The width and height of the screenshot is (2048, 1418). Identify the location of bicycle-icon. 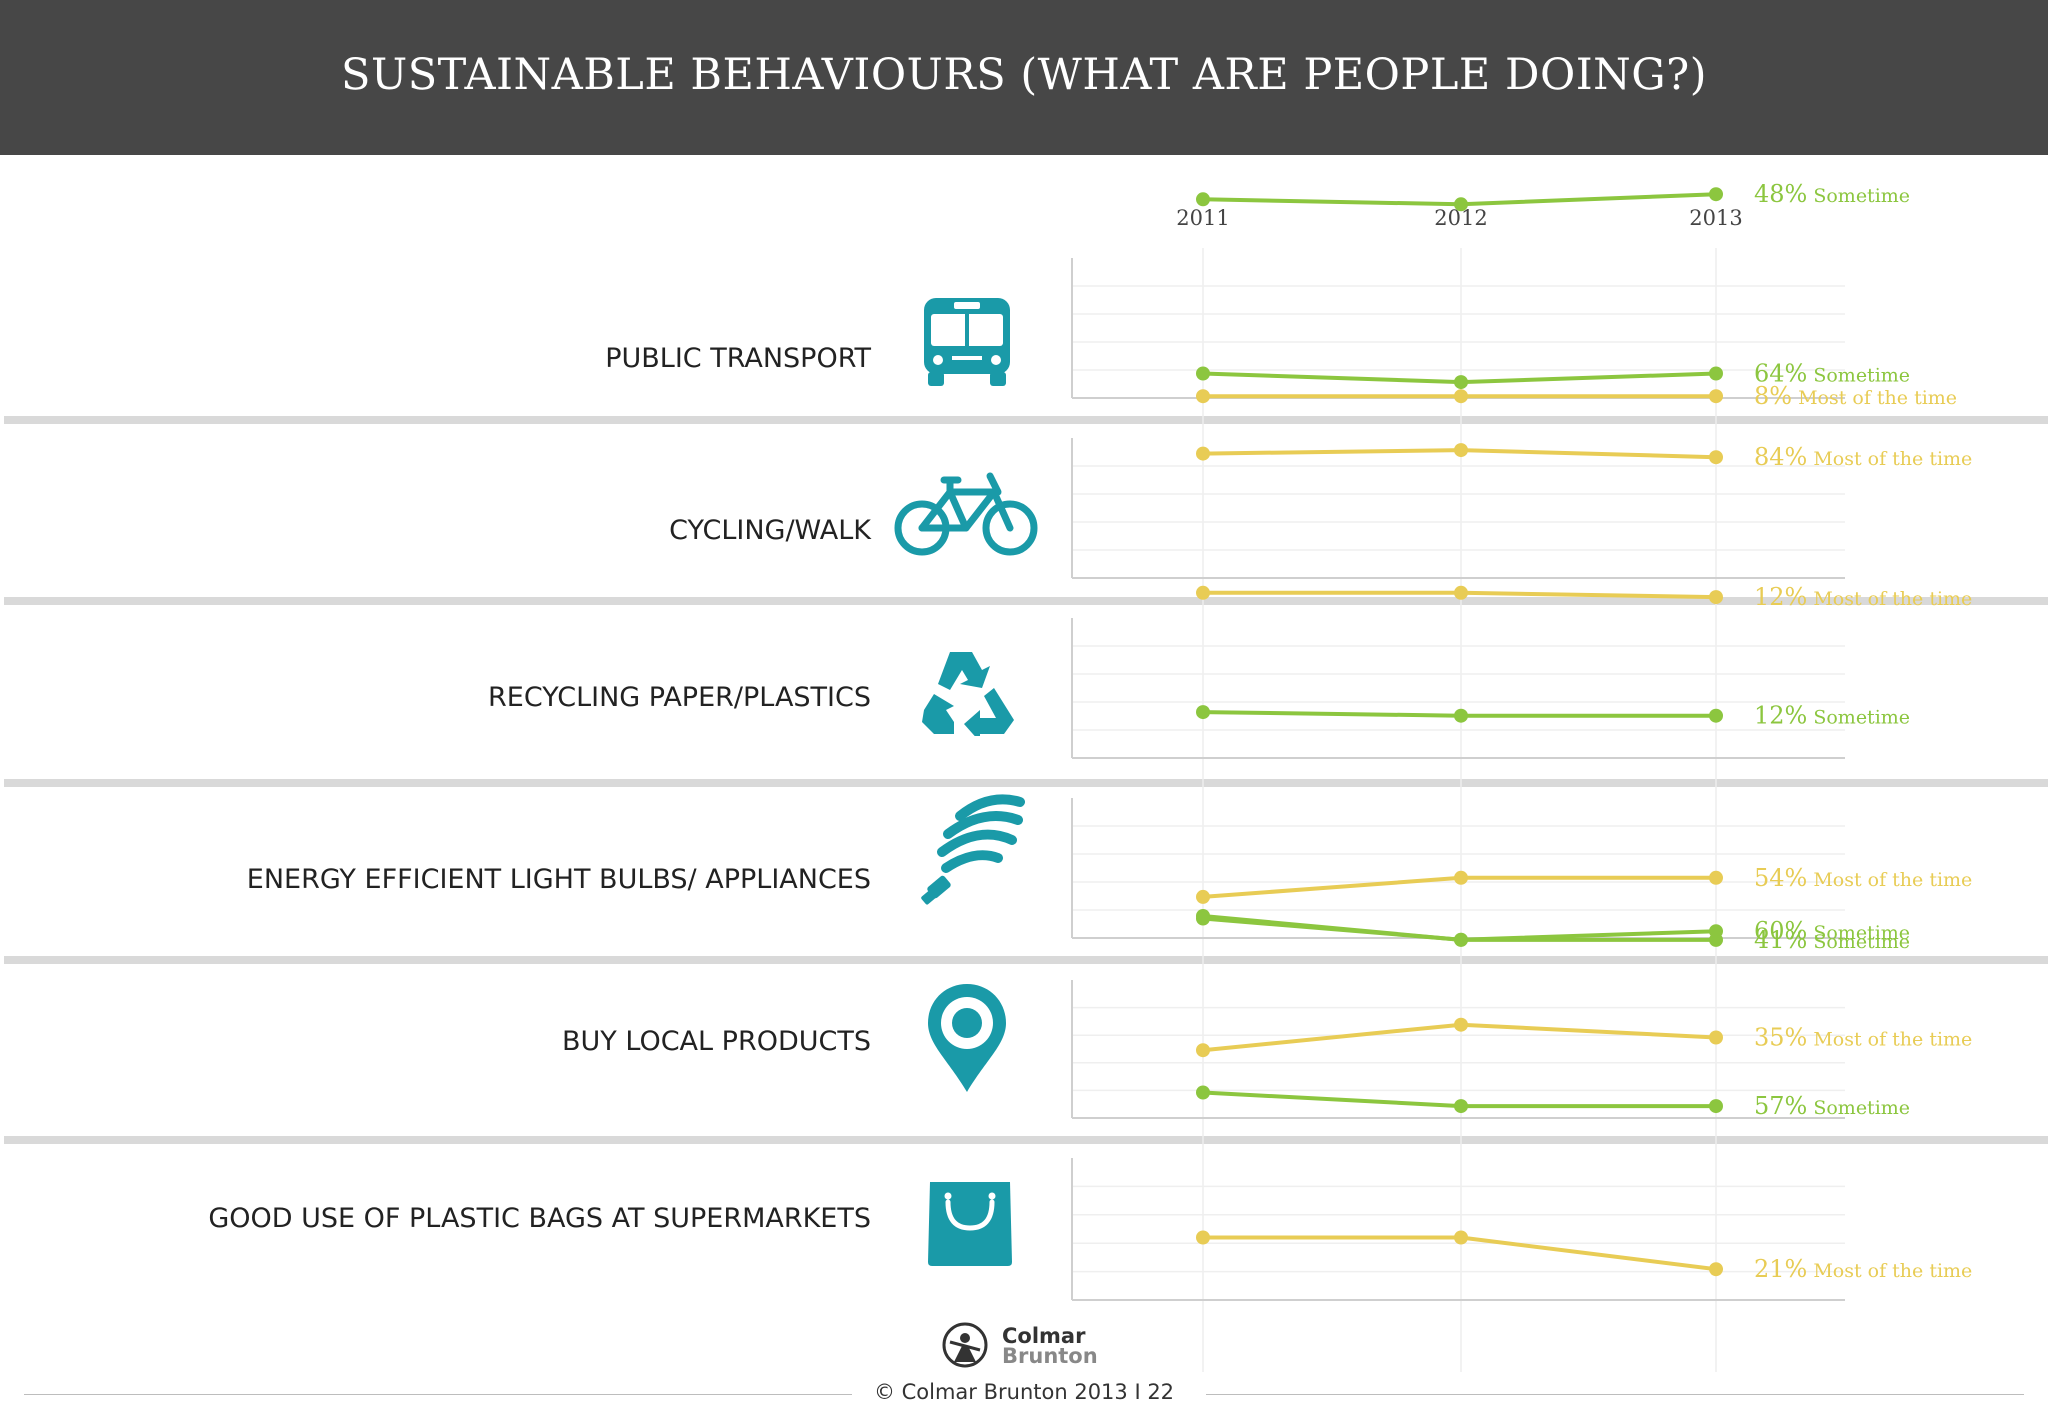
(966, 514).